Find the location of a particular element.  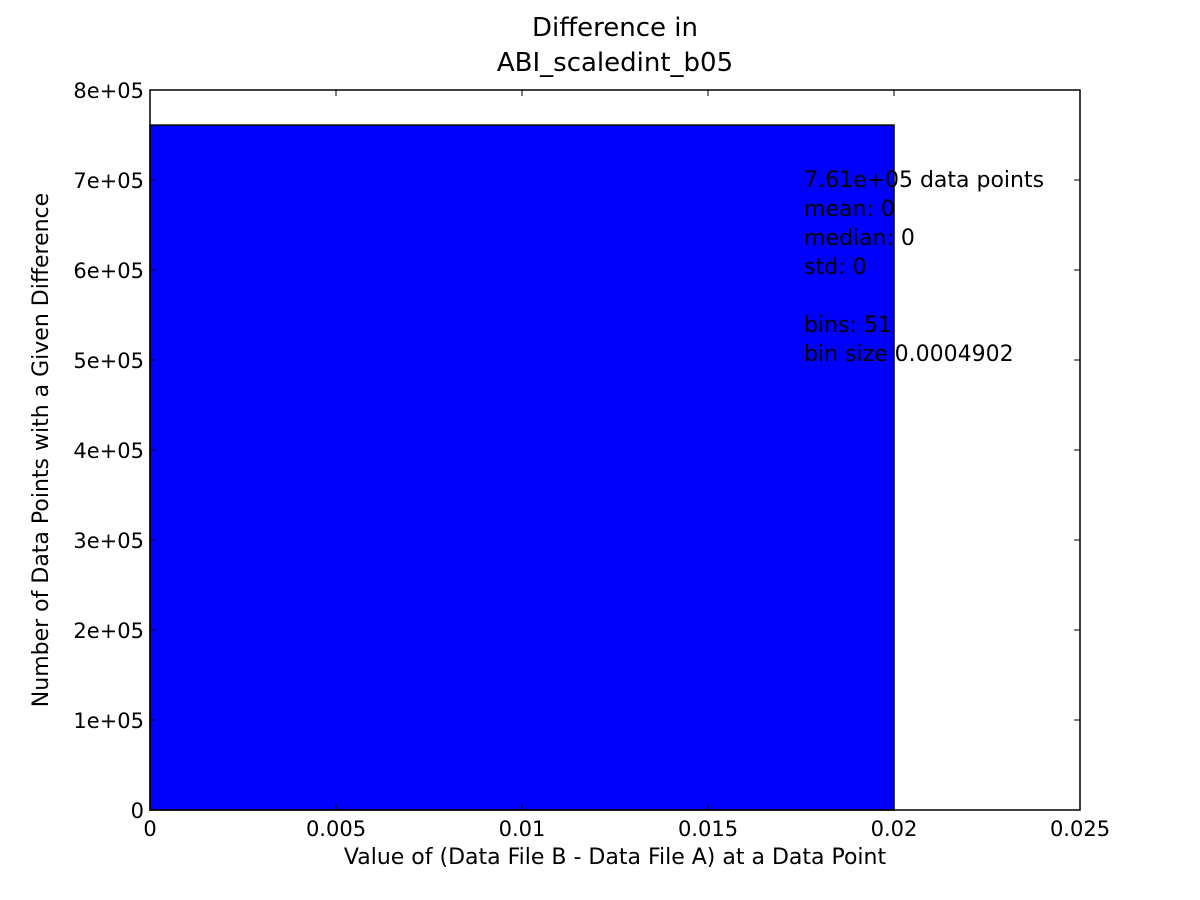

y-tick-label: 3e+05 is located at coordinates (108, 541).